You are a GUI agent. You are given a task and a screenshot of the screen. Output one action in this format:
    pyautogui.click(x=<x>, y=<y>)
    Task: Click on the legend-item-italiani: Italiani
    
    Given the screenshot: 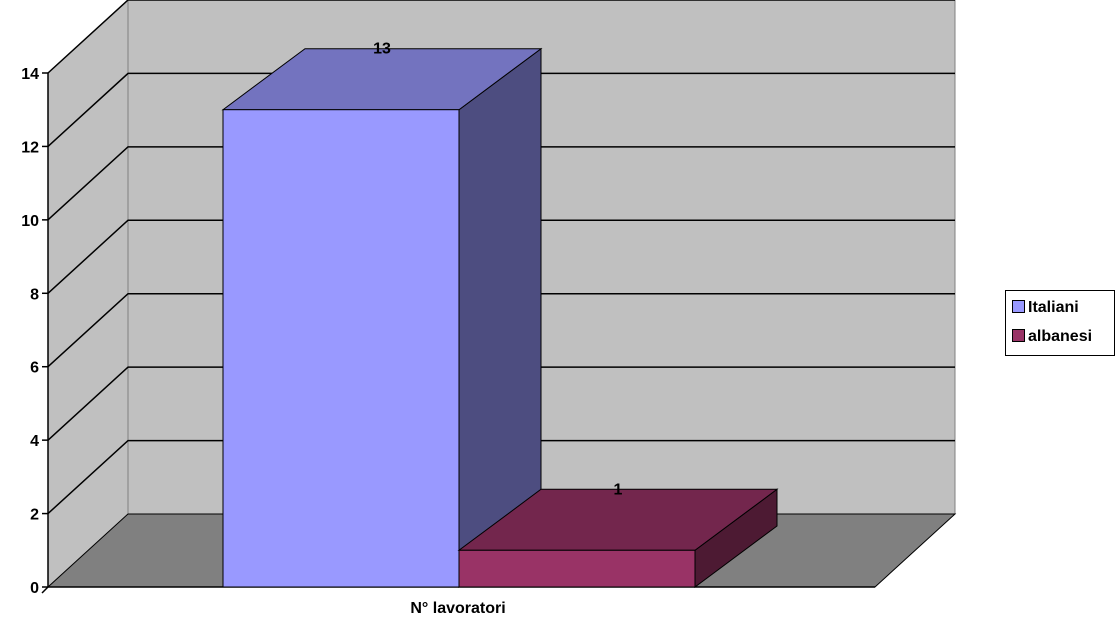 What is the action you would take?
    pyautogui.click(x=1045, y=308)
    